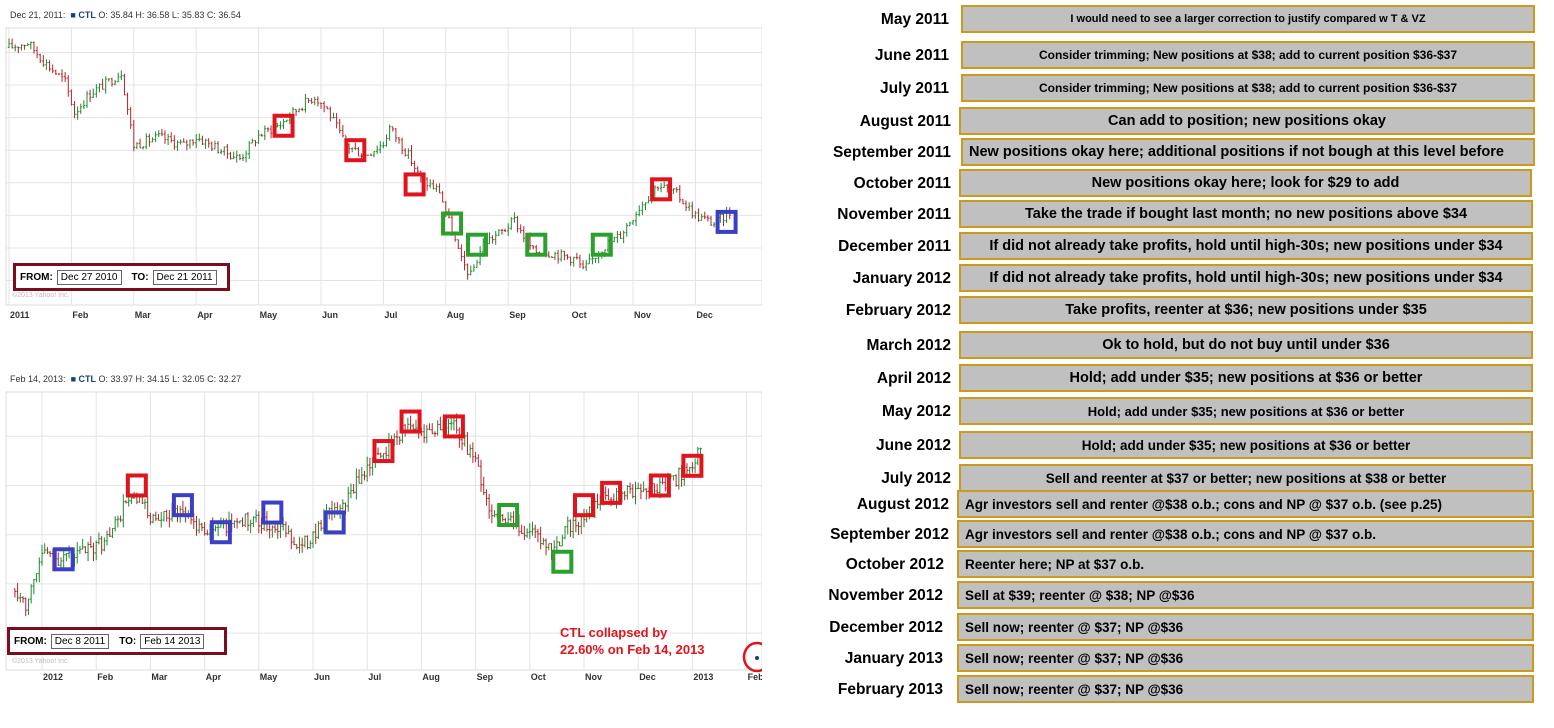 This screenshot has width=1554, height=728. Describe the element at coordinates (53, 677) in the screenshot. I see `x-tick-label: 2012` at that location.